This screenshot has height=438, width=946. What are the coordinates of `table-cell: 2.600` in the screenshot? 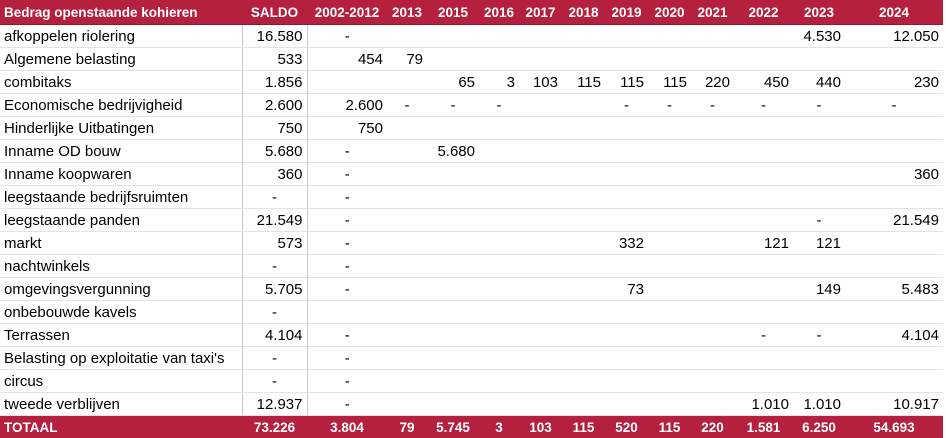 It's located at (347, 105).